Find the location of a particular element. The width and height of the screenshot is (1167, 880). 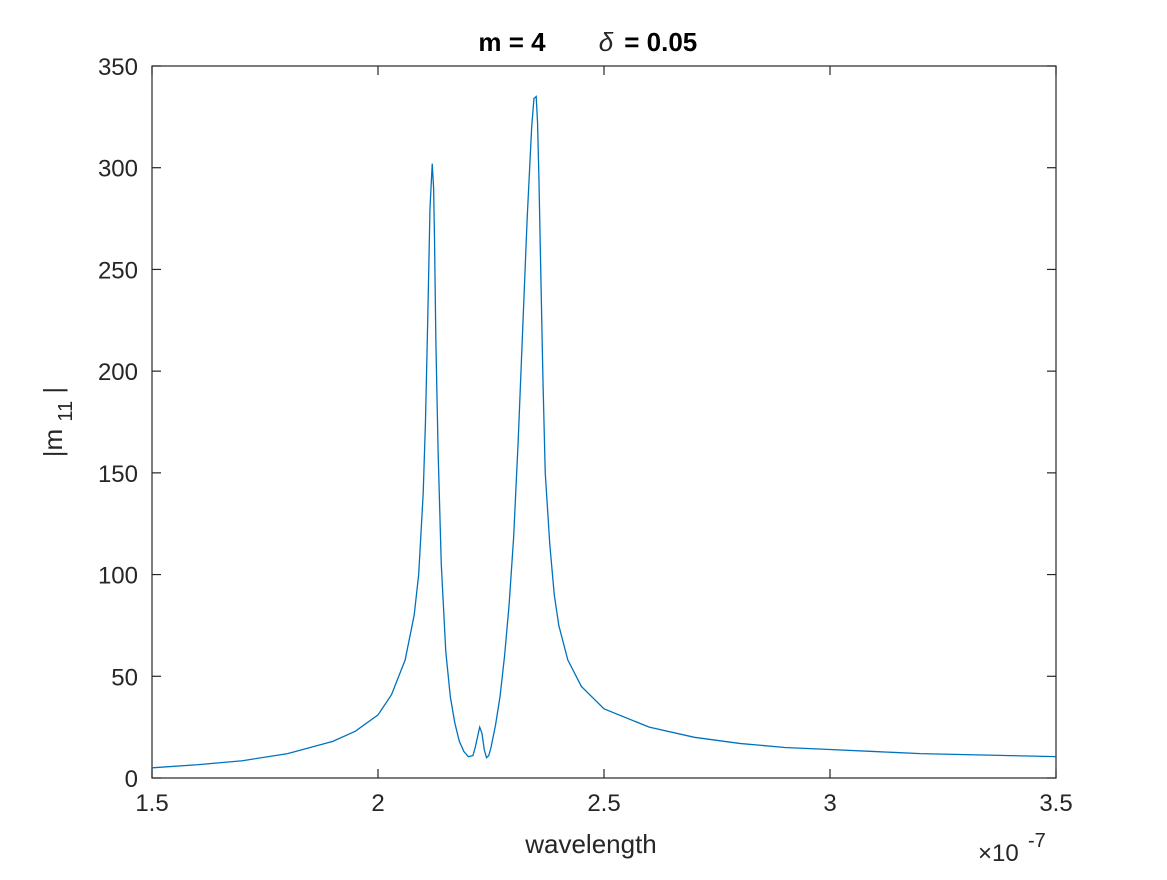

x-tick-label: 3.5 is located at coordinates (1055, 803).